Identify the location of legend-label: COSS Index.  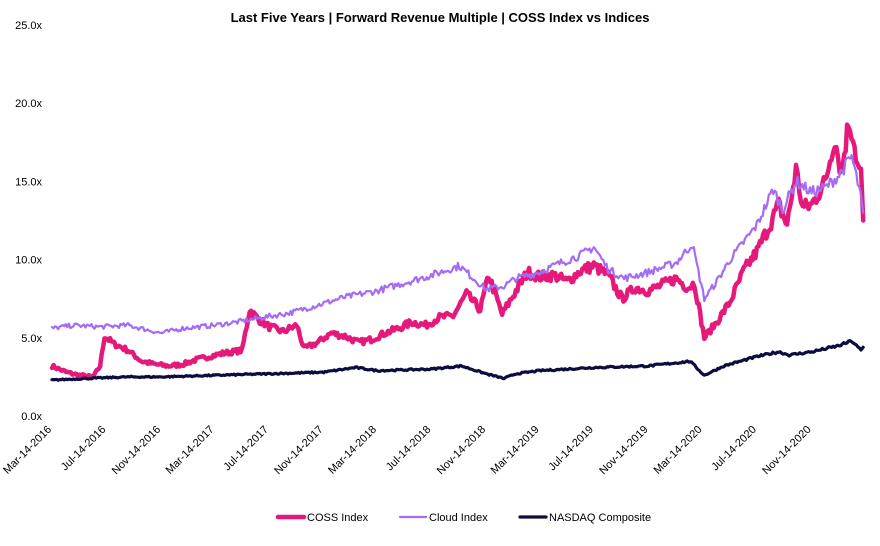
(338, 518).